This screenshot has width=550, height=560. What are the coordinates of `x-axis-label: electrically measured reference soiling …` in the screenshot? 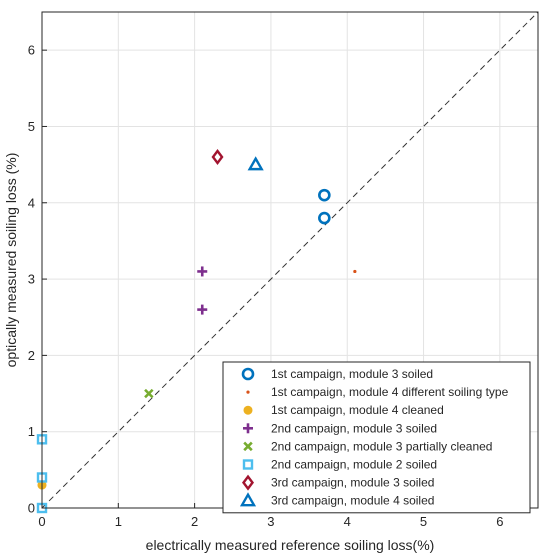 It's located at (290, 545).